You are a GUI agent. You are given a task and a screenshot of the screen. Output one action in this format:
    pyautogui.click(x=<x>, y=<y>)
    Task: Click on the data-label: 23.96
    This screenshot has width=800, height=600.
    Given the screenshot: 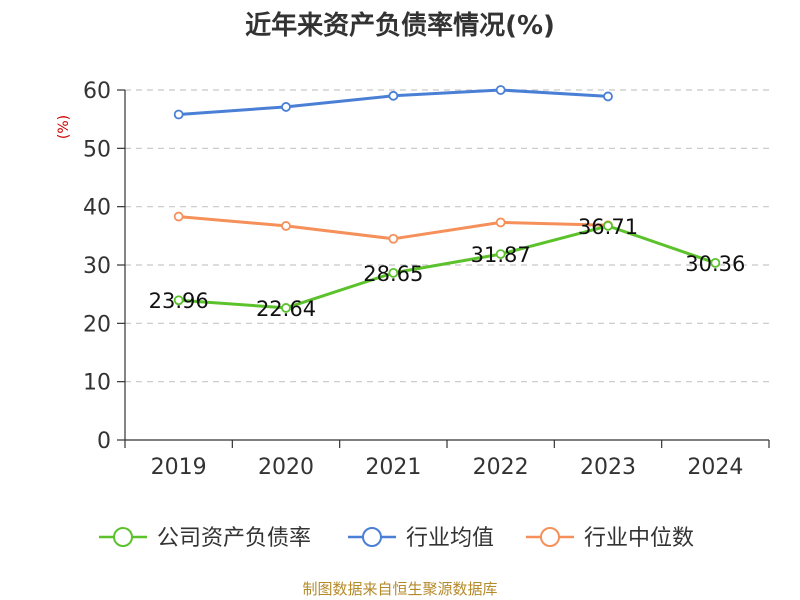 What is the action you would take?
    pyautogui.click(x=179, y=301)
    